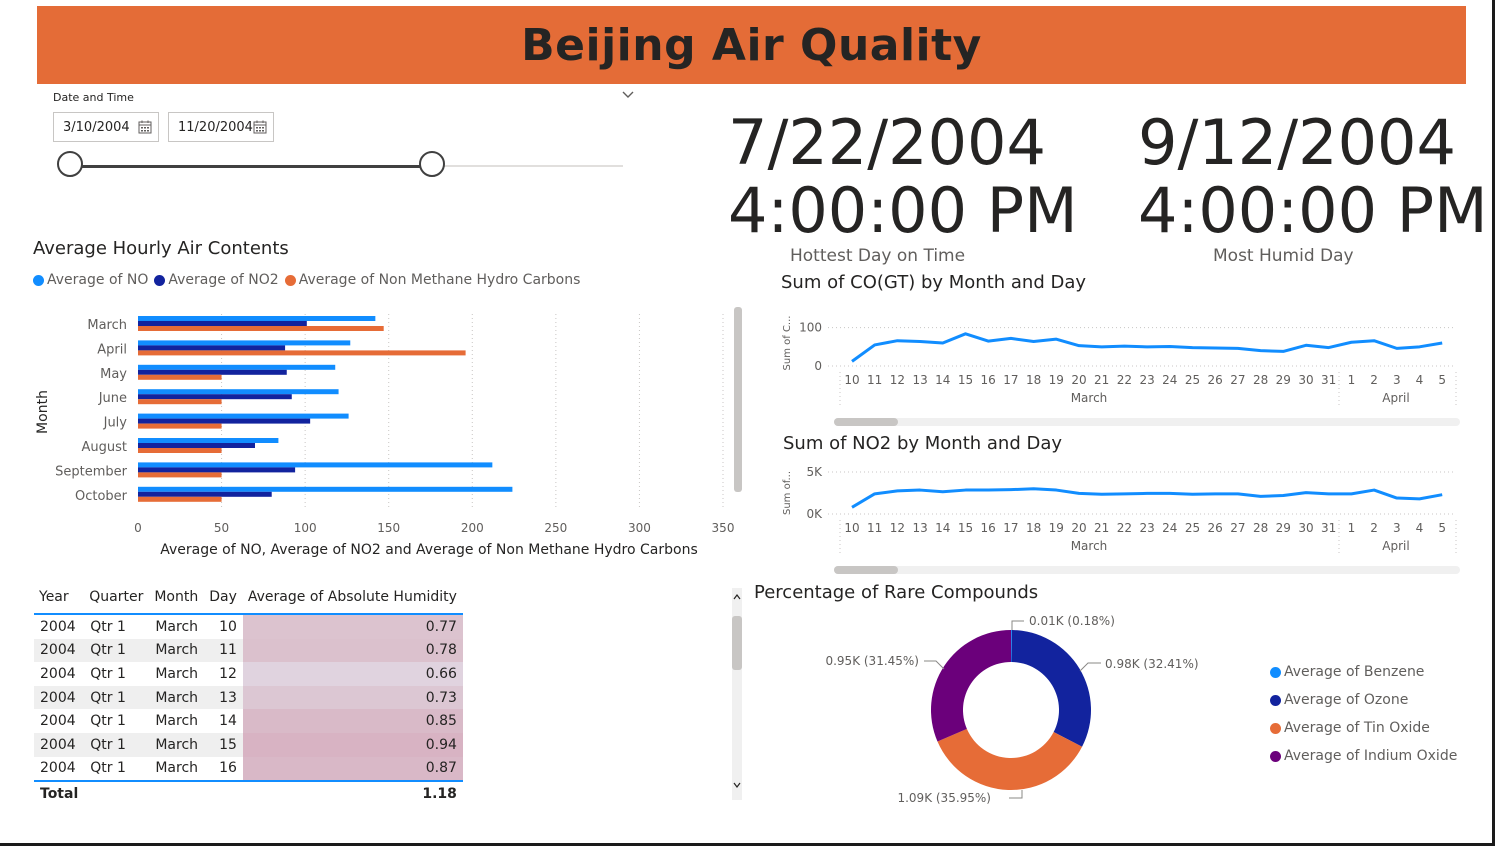  I want to click on x-tick-label: 14, so click(942, 528).